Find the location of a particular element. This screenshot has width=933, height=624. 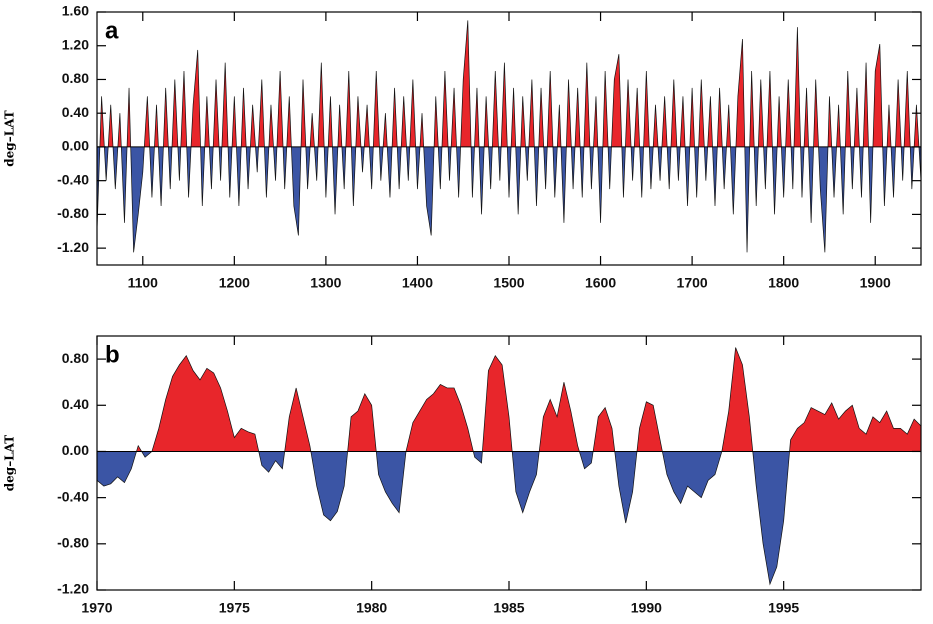

x-tick-label: 1970 is located at coordinates (96, 608).